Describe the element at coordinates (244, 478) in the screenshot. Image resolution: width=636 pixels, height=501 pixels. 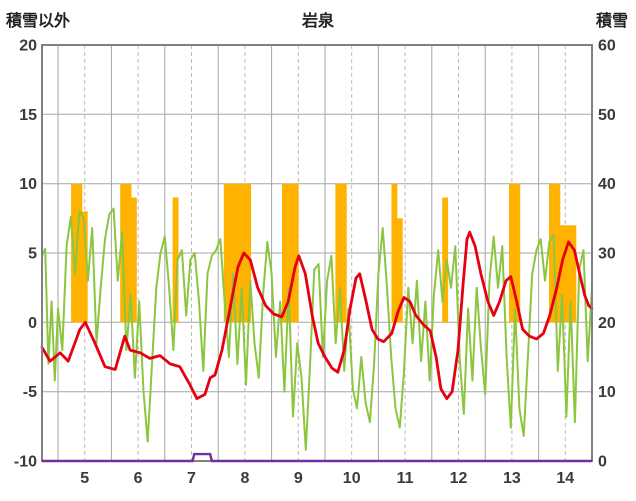
I see `x-axis-tick-label: 8` at that location.